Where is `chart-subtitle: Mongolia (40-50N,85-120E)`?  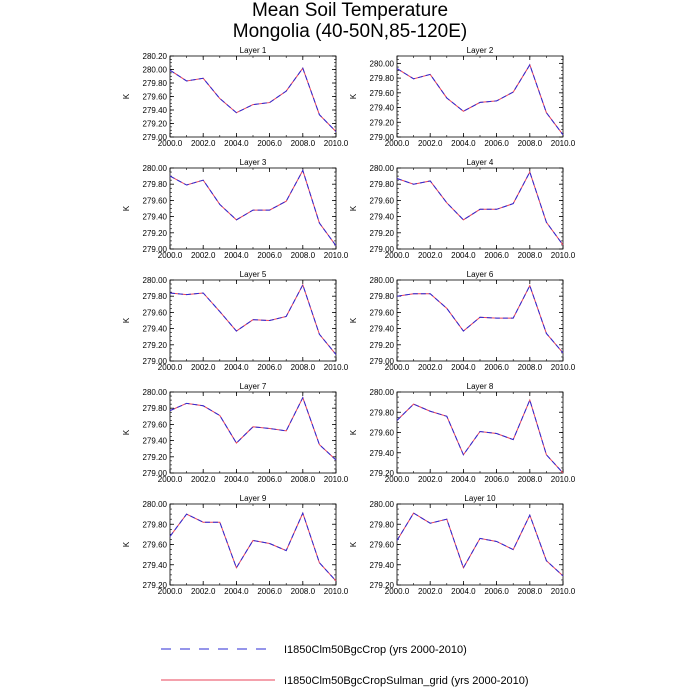 chart-subtitle: Mongolia (40-50N,85-120E) is located at coordinates (350, 31).